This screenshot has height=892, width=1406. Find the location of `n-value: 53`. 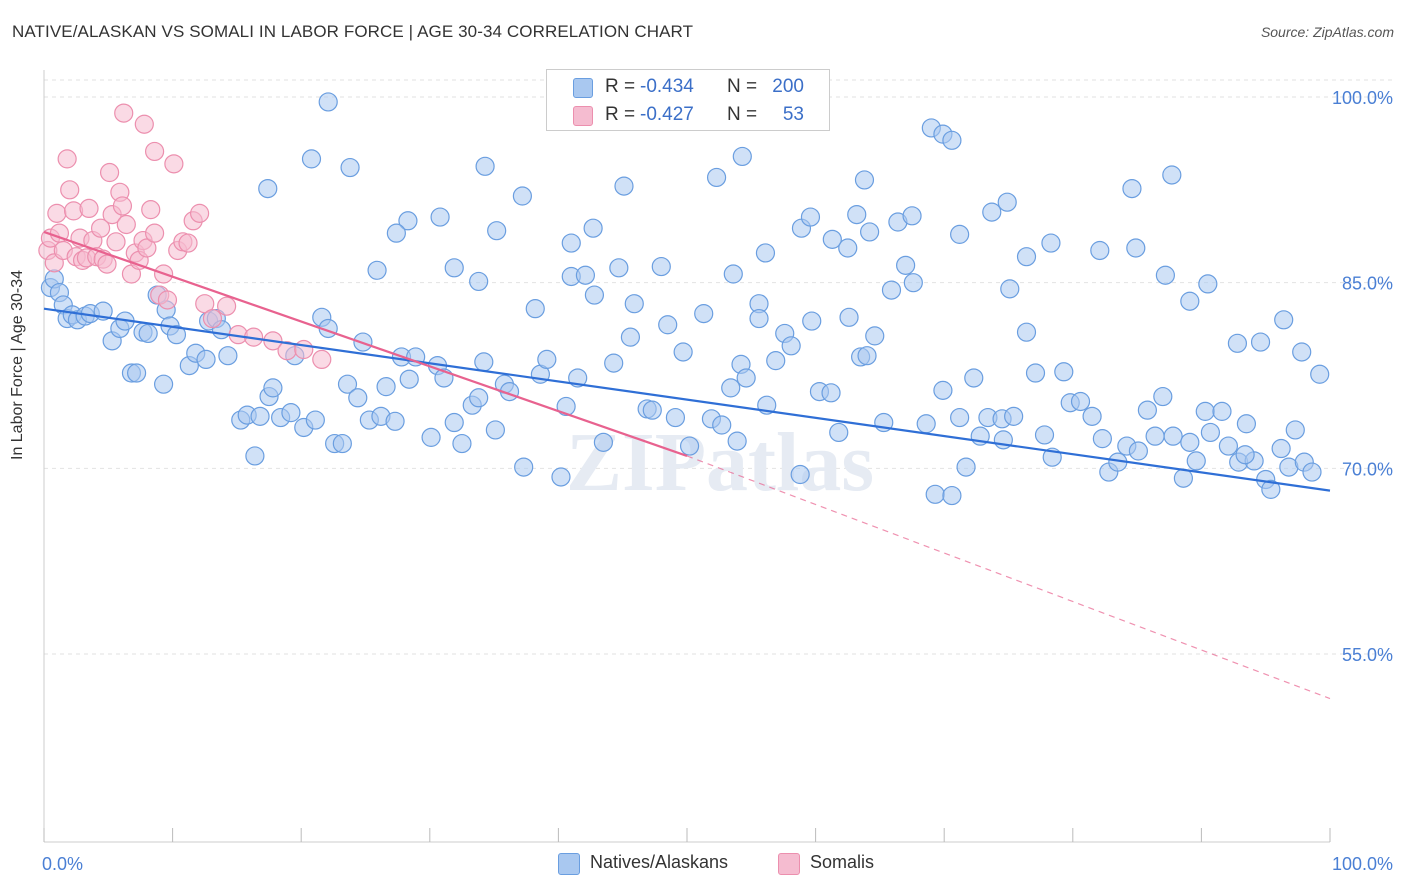

n-value: 53 is located at coordinates (793, 114).